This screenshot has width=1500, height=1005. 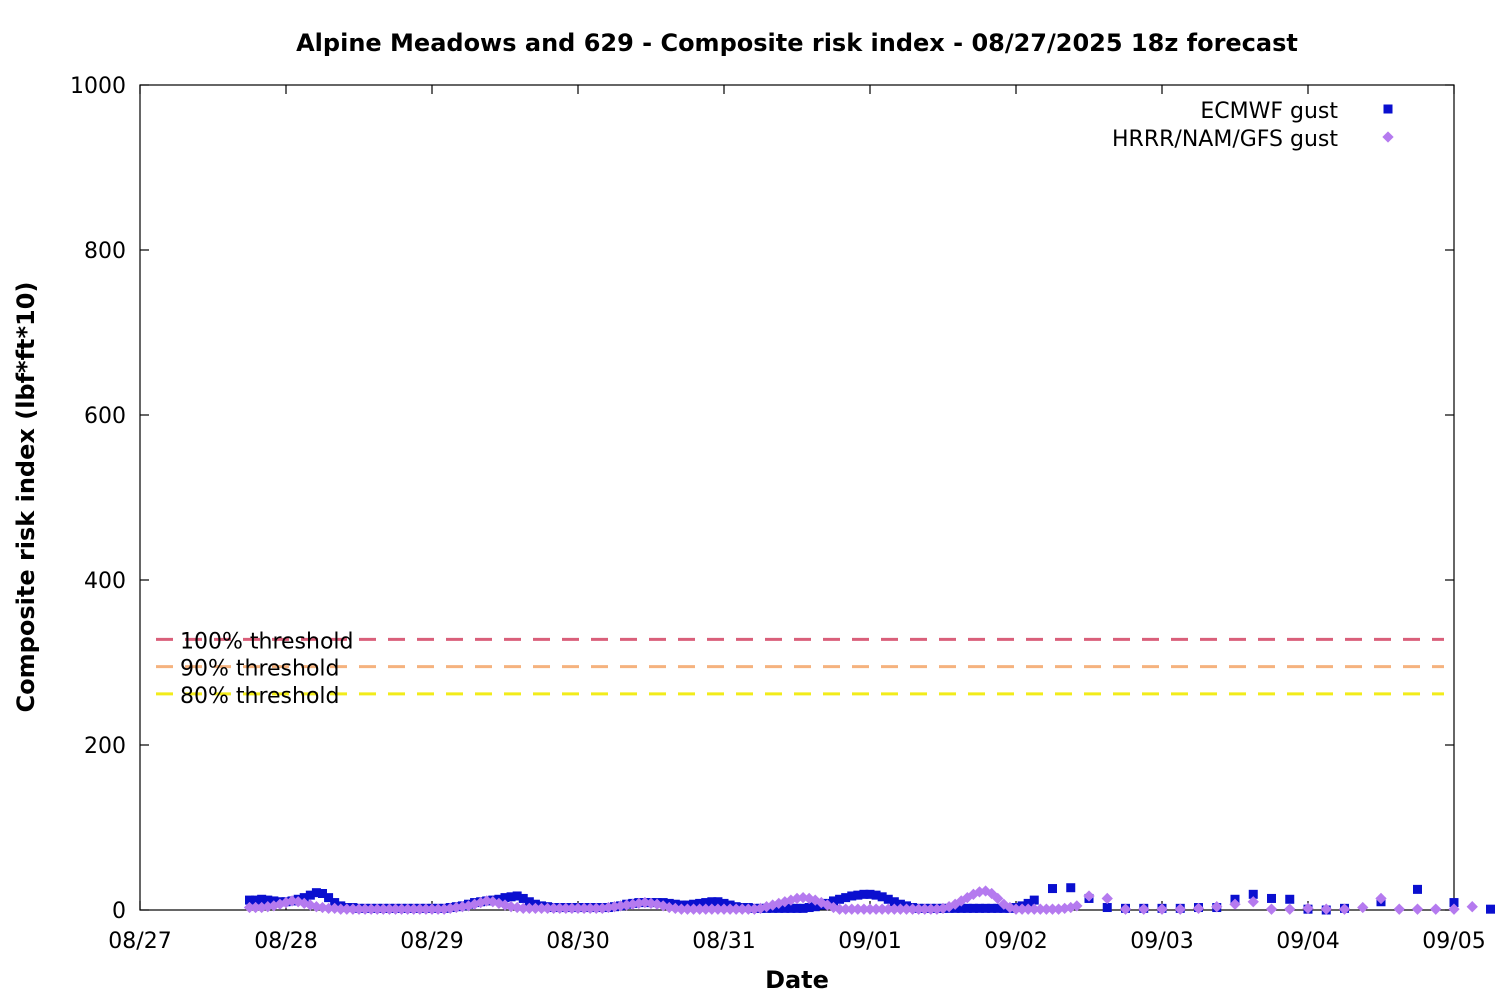 What do you see at coordinates (98, 86) in the screenshot?
I see `y-tick-label: 1000` at bounding box center [98, 86].